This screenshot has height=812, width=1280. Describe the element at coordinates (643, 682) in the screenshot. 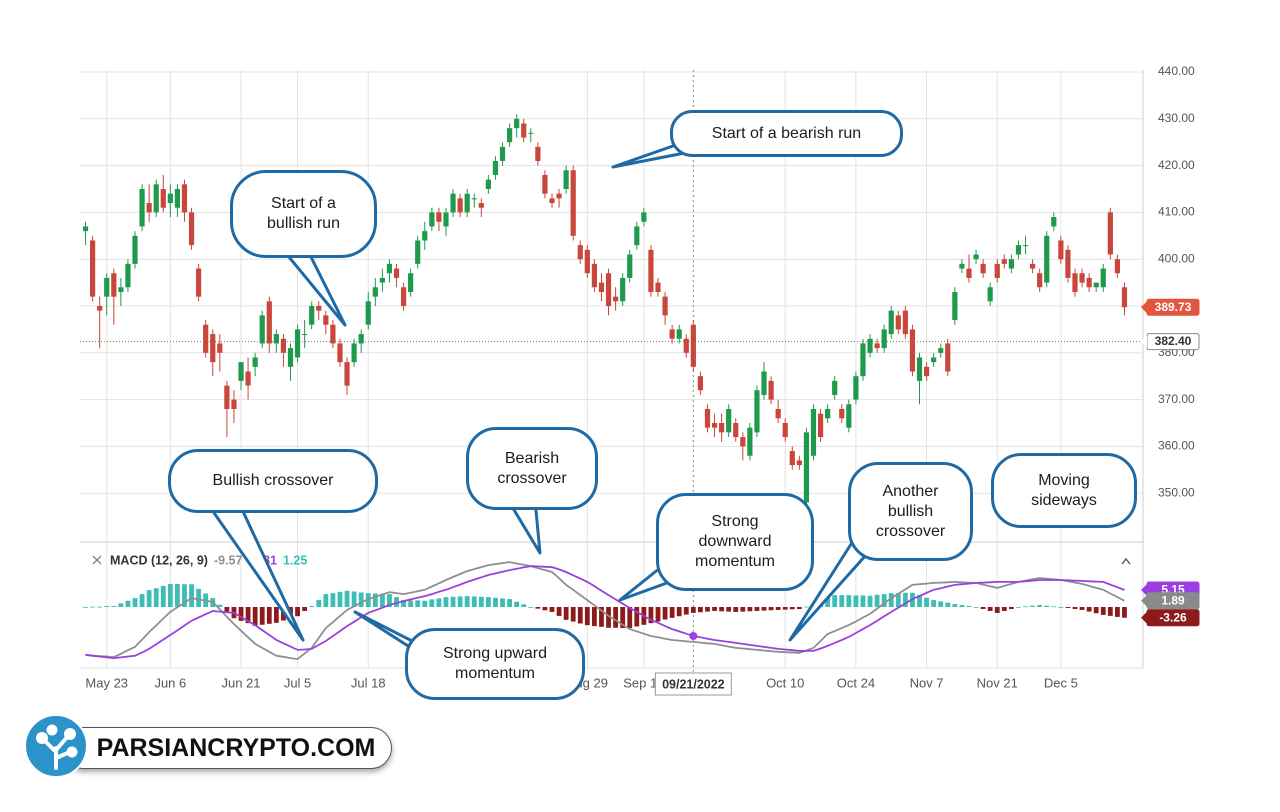

I see `x-tick-label: Sep 12` at that location.